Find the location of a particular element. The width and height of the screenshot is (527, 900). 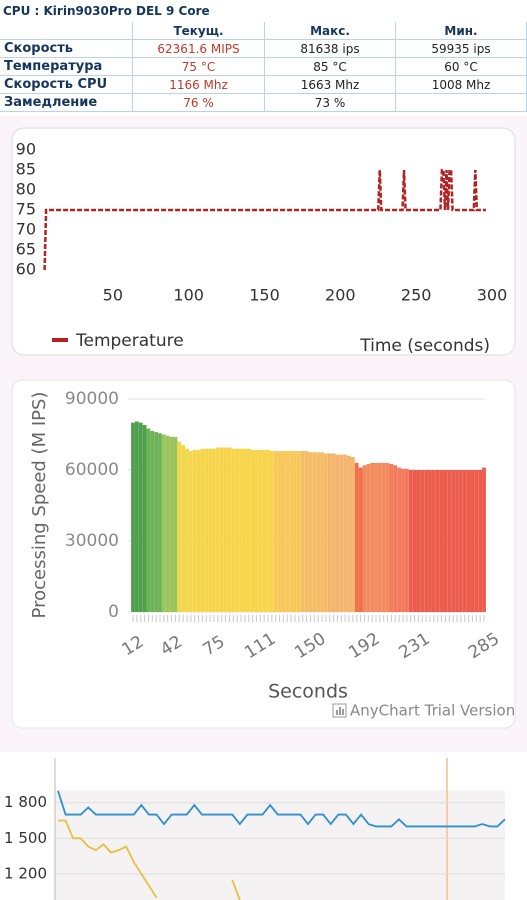

temperature-line is located at coordinates (264, 219).